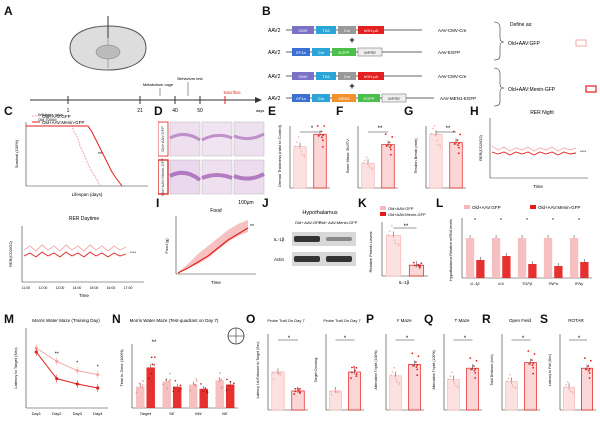 The width and height of the screenshot is (600, 425). What do you see at coordinates (199, 413) in the screenshot?
I see `x-tick-label: NW` at bounding box center [199, 413].